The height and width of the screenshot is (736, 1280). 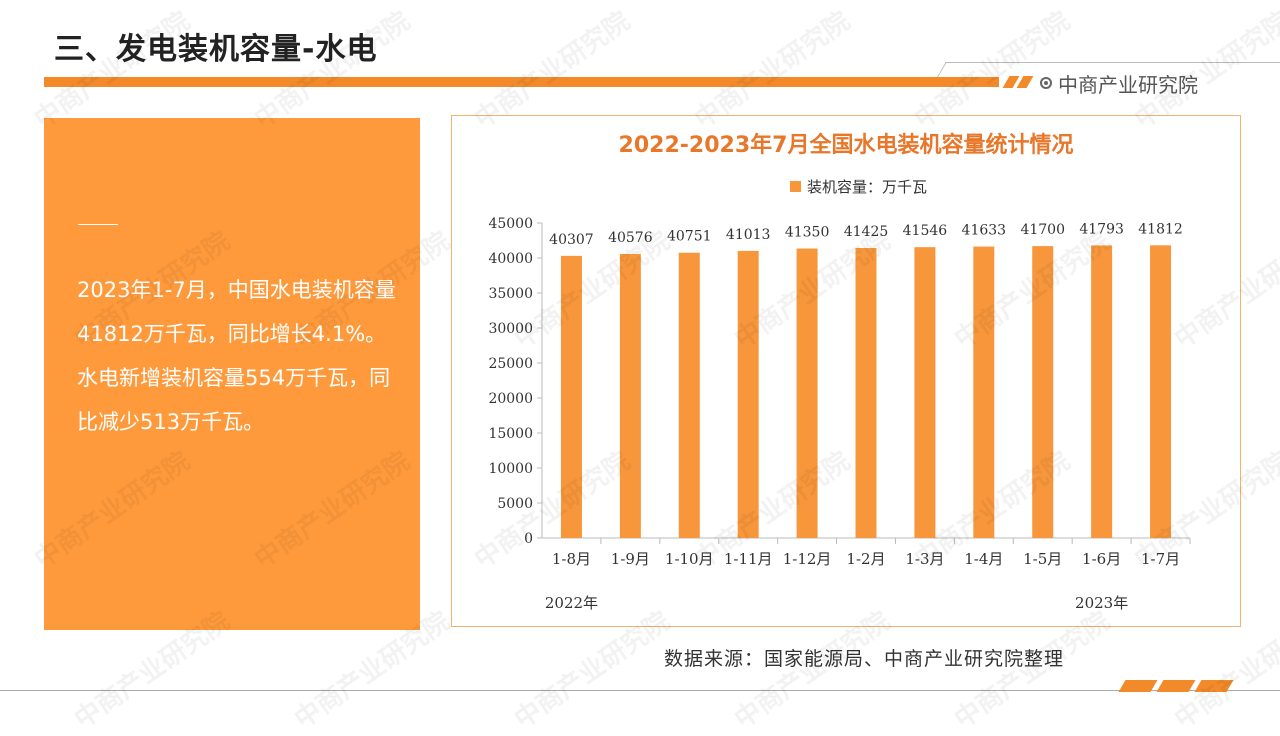 I want to click on footer-line, so click(x=640, y=690).